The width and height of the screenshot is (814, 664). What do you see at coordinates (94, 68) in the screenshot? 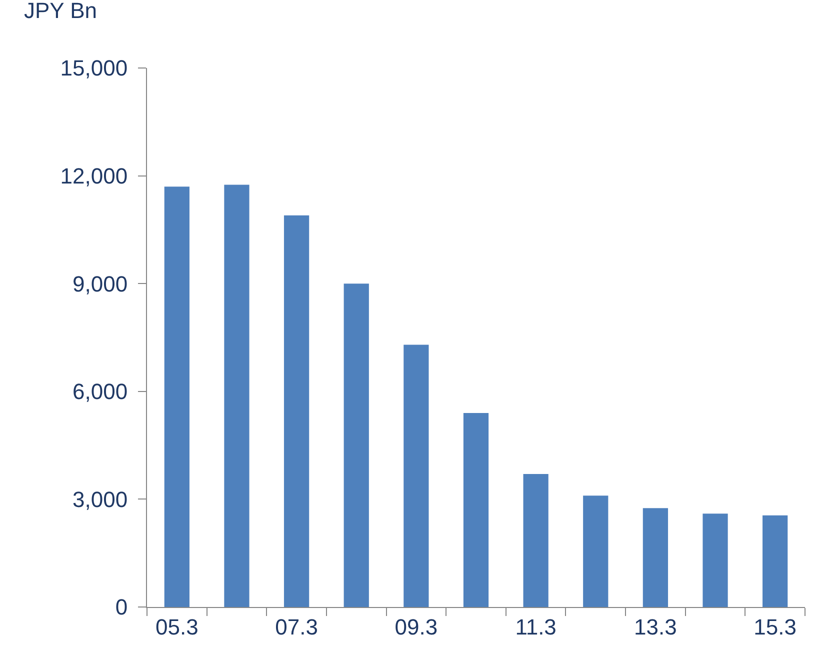
I see `y-tick-label: 15,000` at bounding box center [94, 68].